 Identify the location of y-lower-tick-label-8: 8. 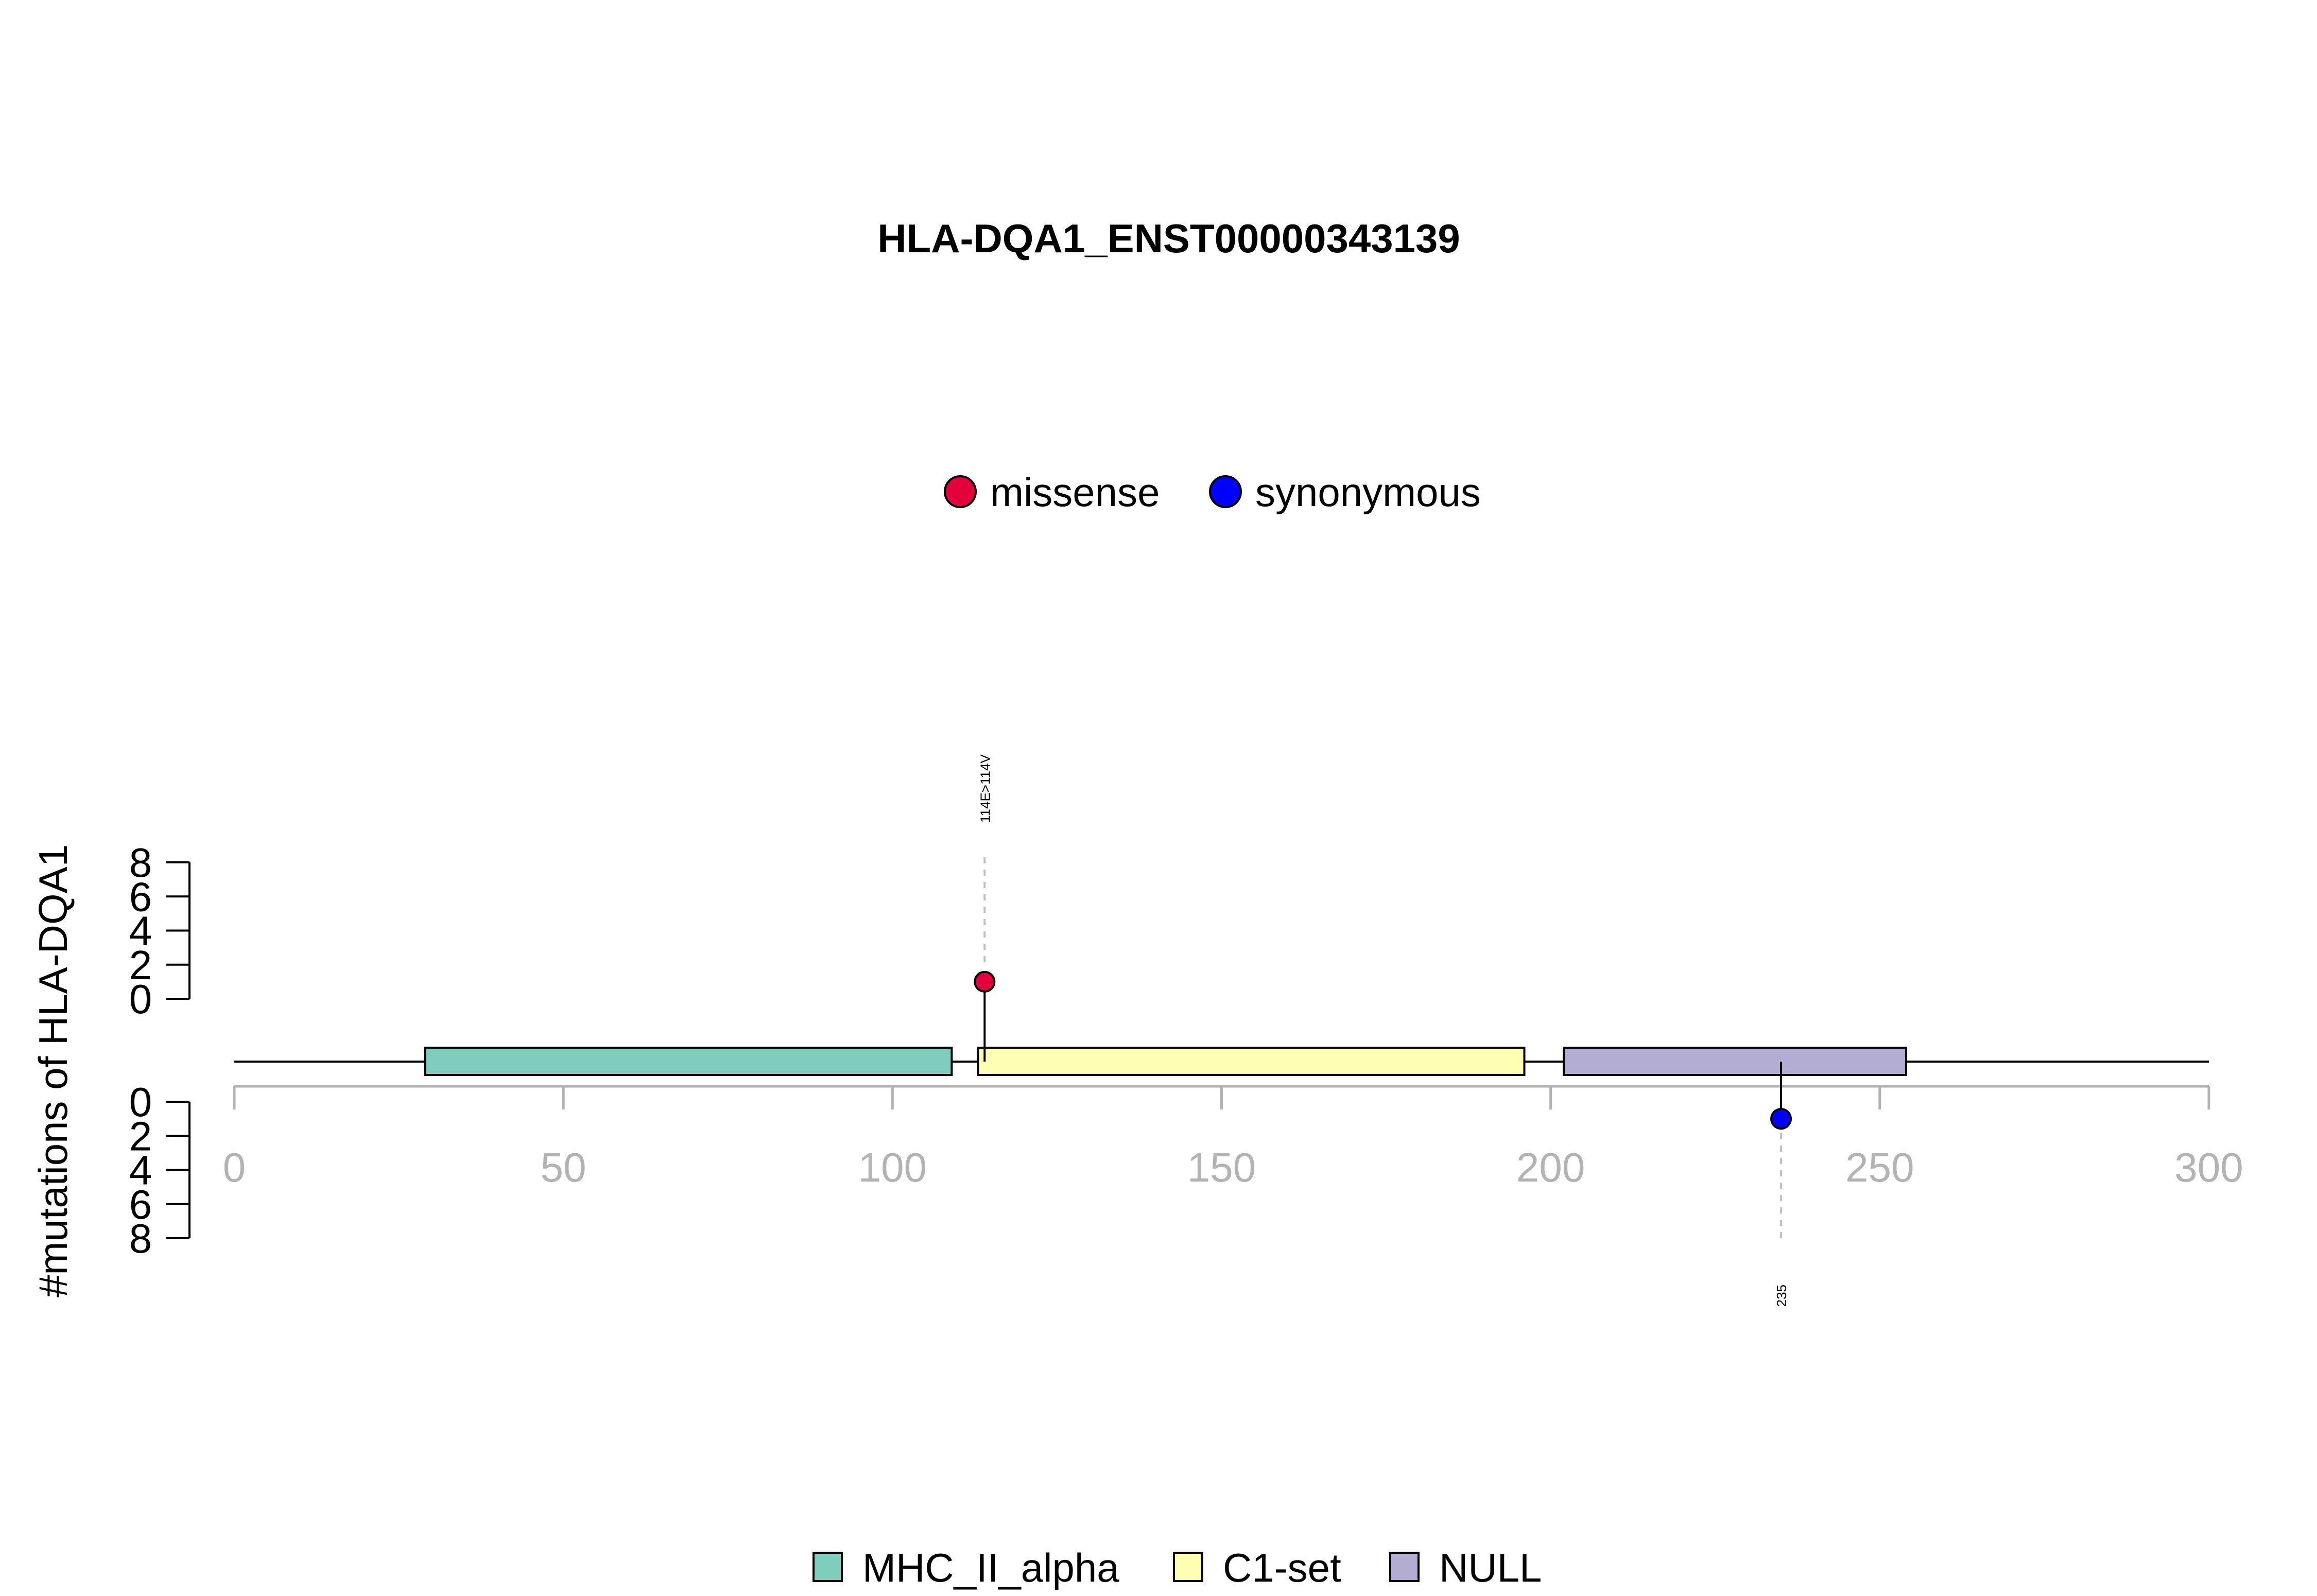
(140, 1238).